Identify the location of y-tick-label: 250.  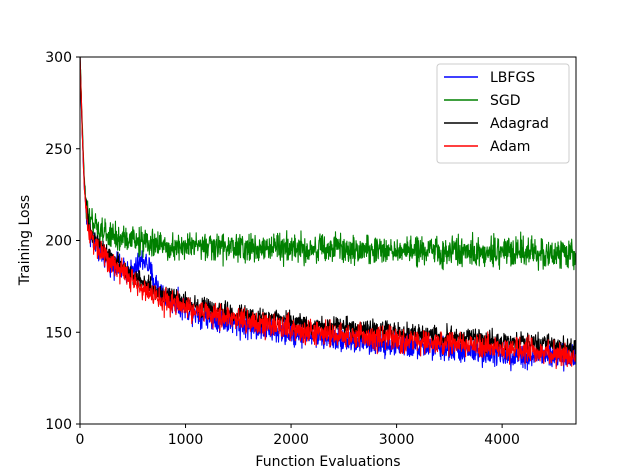
(58, 150).